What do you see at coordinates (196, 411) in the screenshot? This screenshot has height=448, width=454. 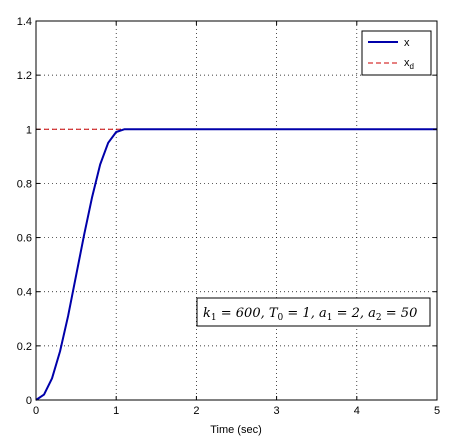 I see `x-tick-label: 2` at bounding box center [196, 411].